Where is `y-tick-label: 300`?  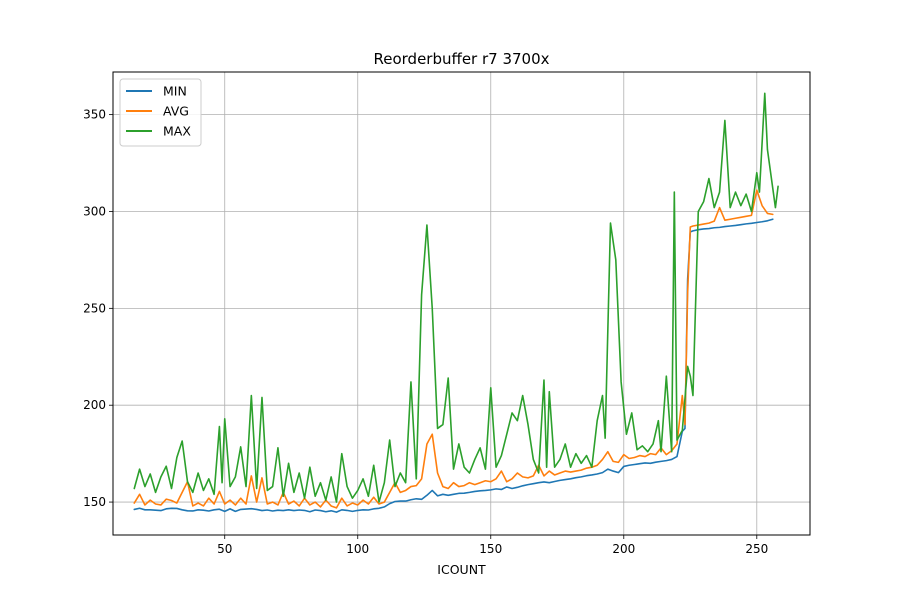 y-tick-label: 300 is located at coordinates (94, 211).